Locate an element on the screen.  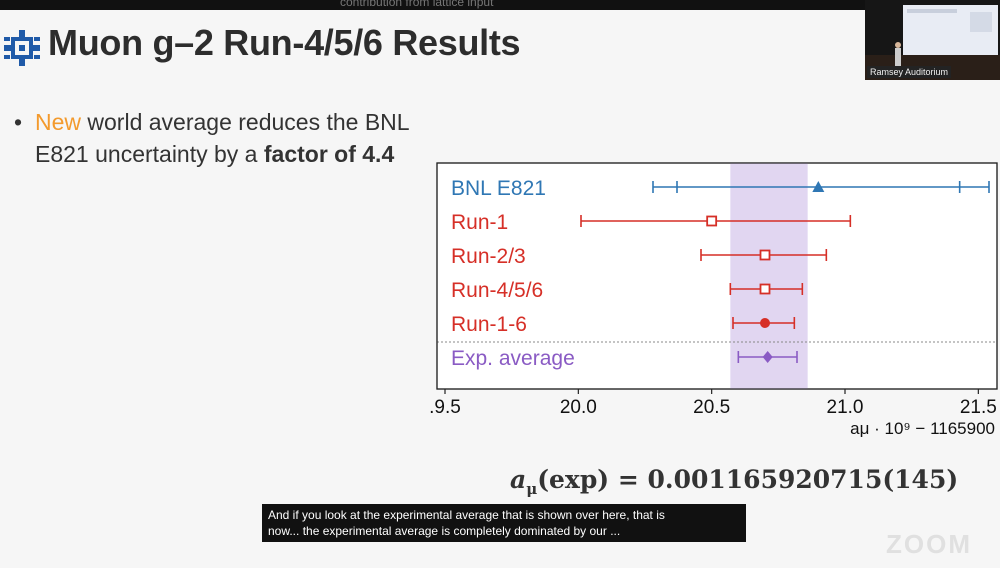
zoom-watermark: ZOOM is located at coordinates (929, 544).